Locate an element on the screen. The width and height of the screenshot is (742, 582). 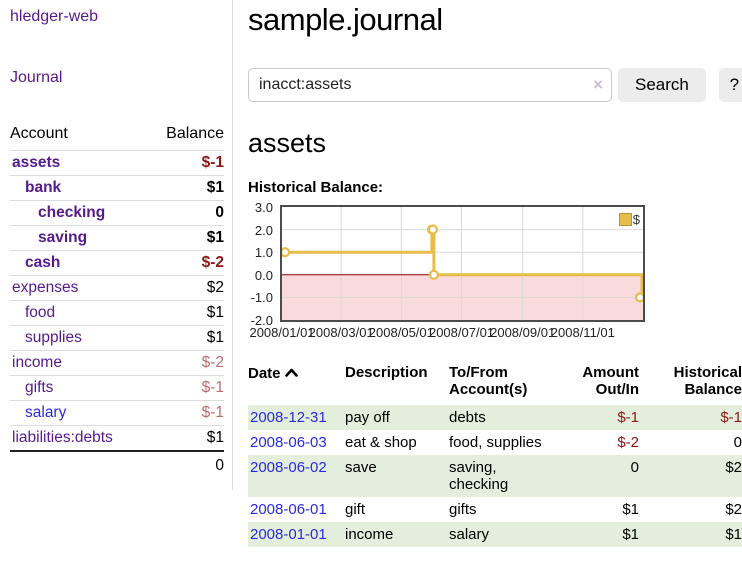
legend-label: $ is located at coordinates (636, 219).